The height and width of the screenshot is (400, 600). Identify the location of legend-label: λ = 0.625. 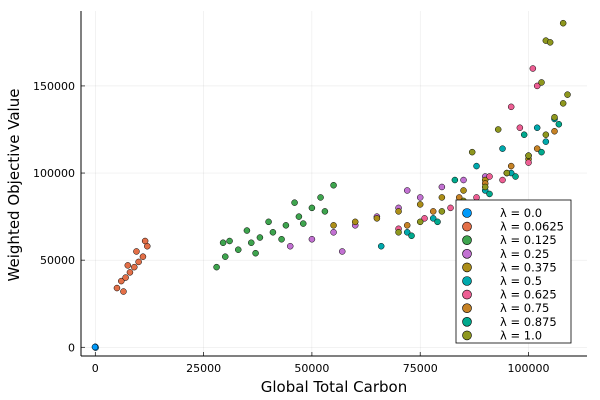
(528, 295).